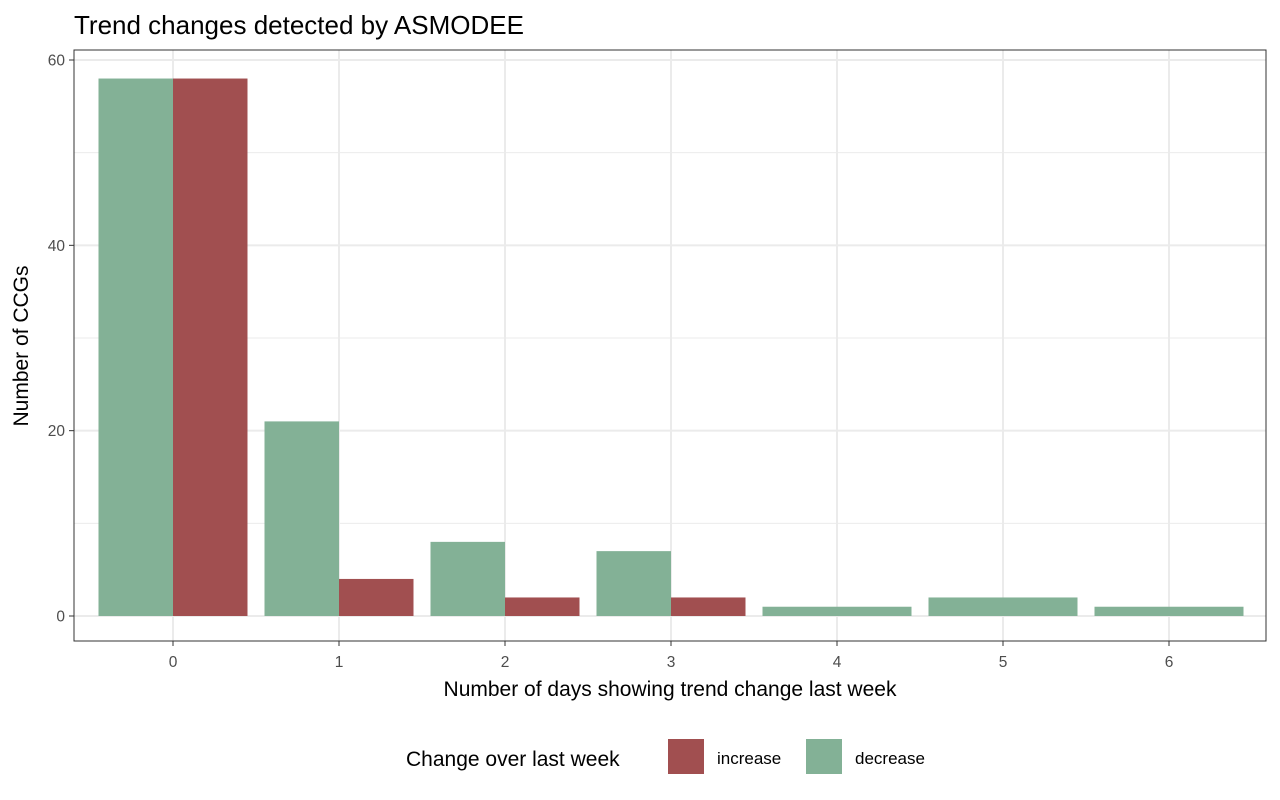 This screenshot has width=1280, height=800. I want to click on chart-title: Trend changes detected by ASMODEE, so click(299, 25).